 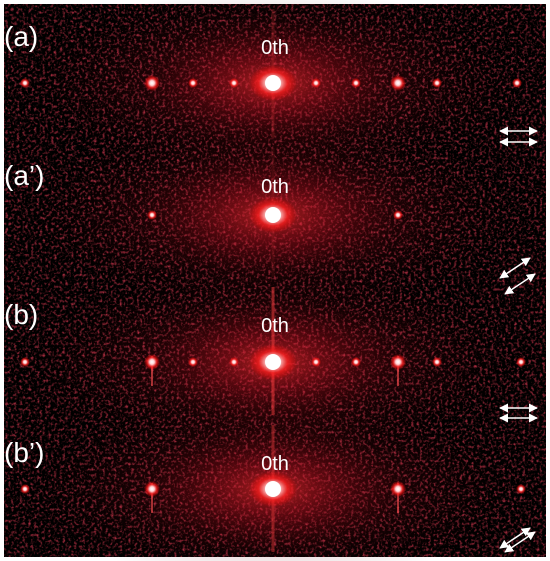 I want to click on panel-label: (b), so click(x=21, y=314).